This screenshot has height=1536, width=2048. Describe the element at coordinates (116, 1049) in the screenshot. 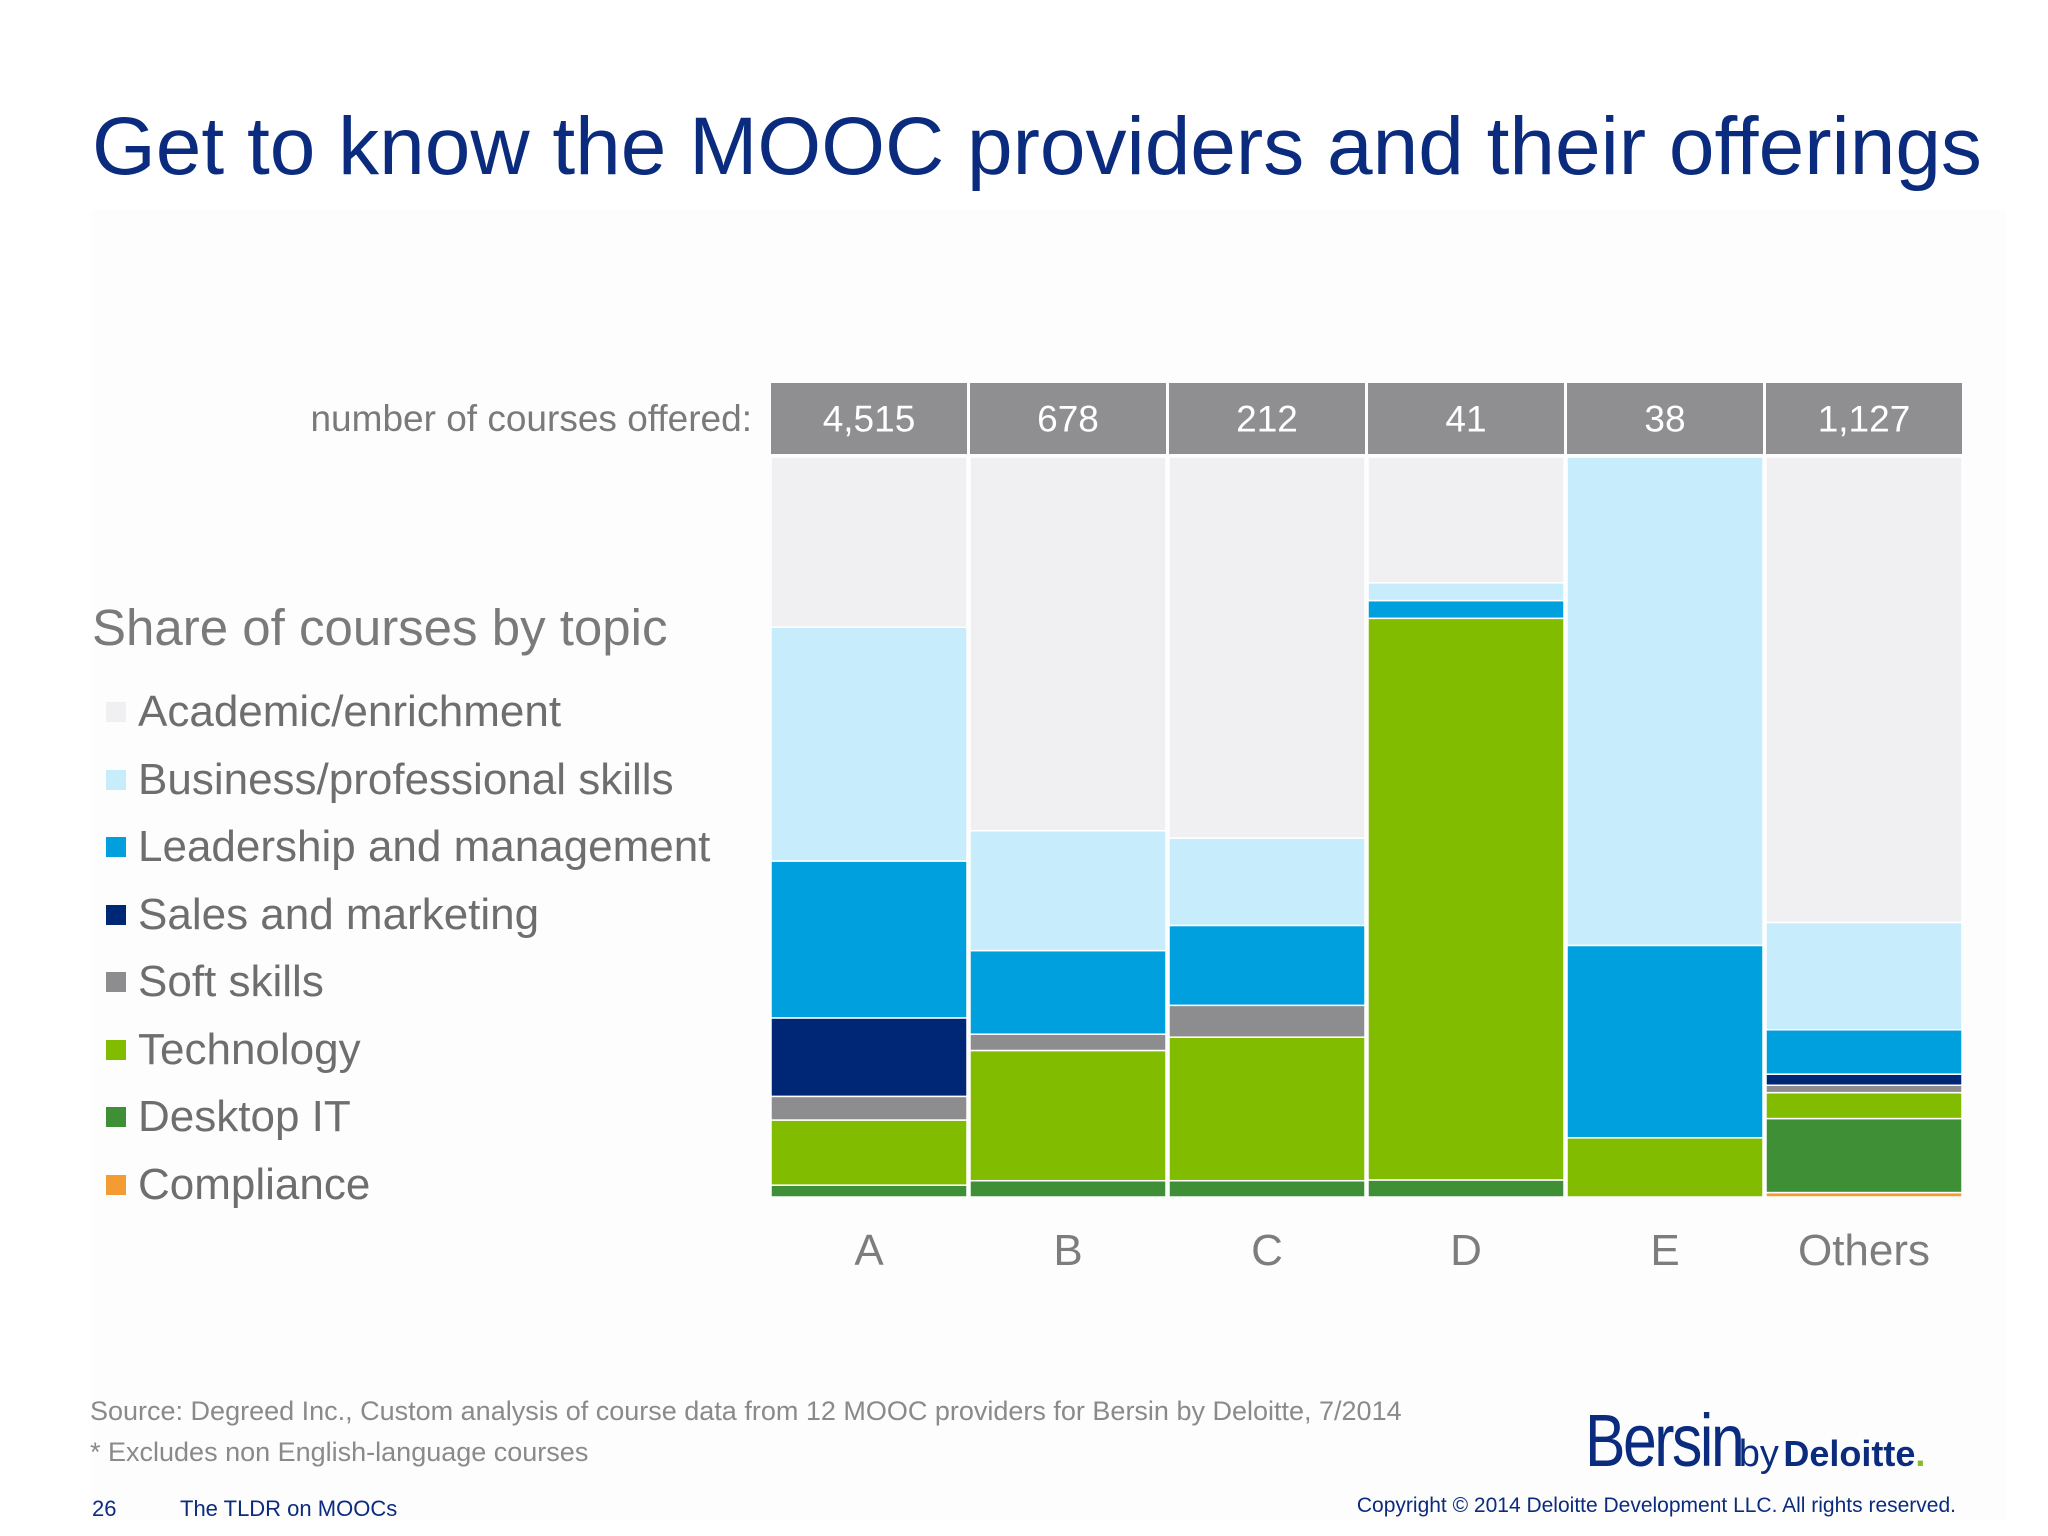

I see `legend-swatch-technology` at that location.